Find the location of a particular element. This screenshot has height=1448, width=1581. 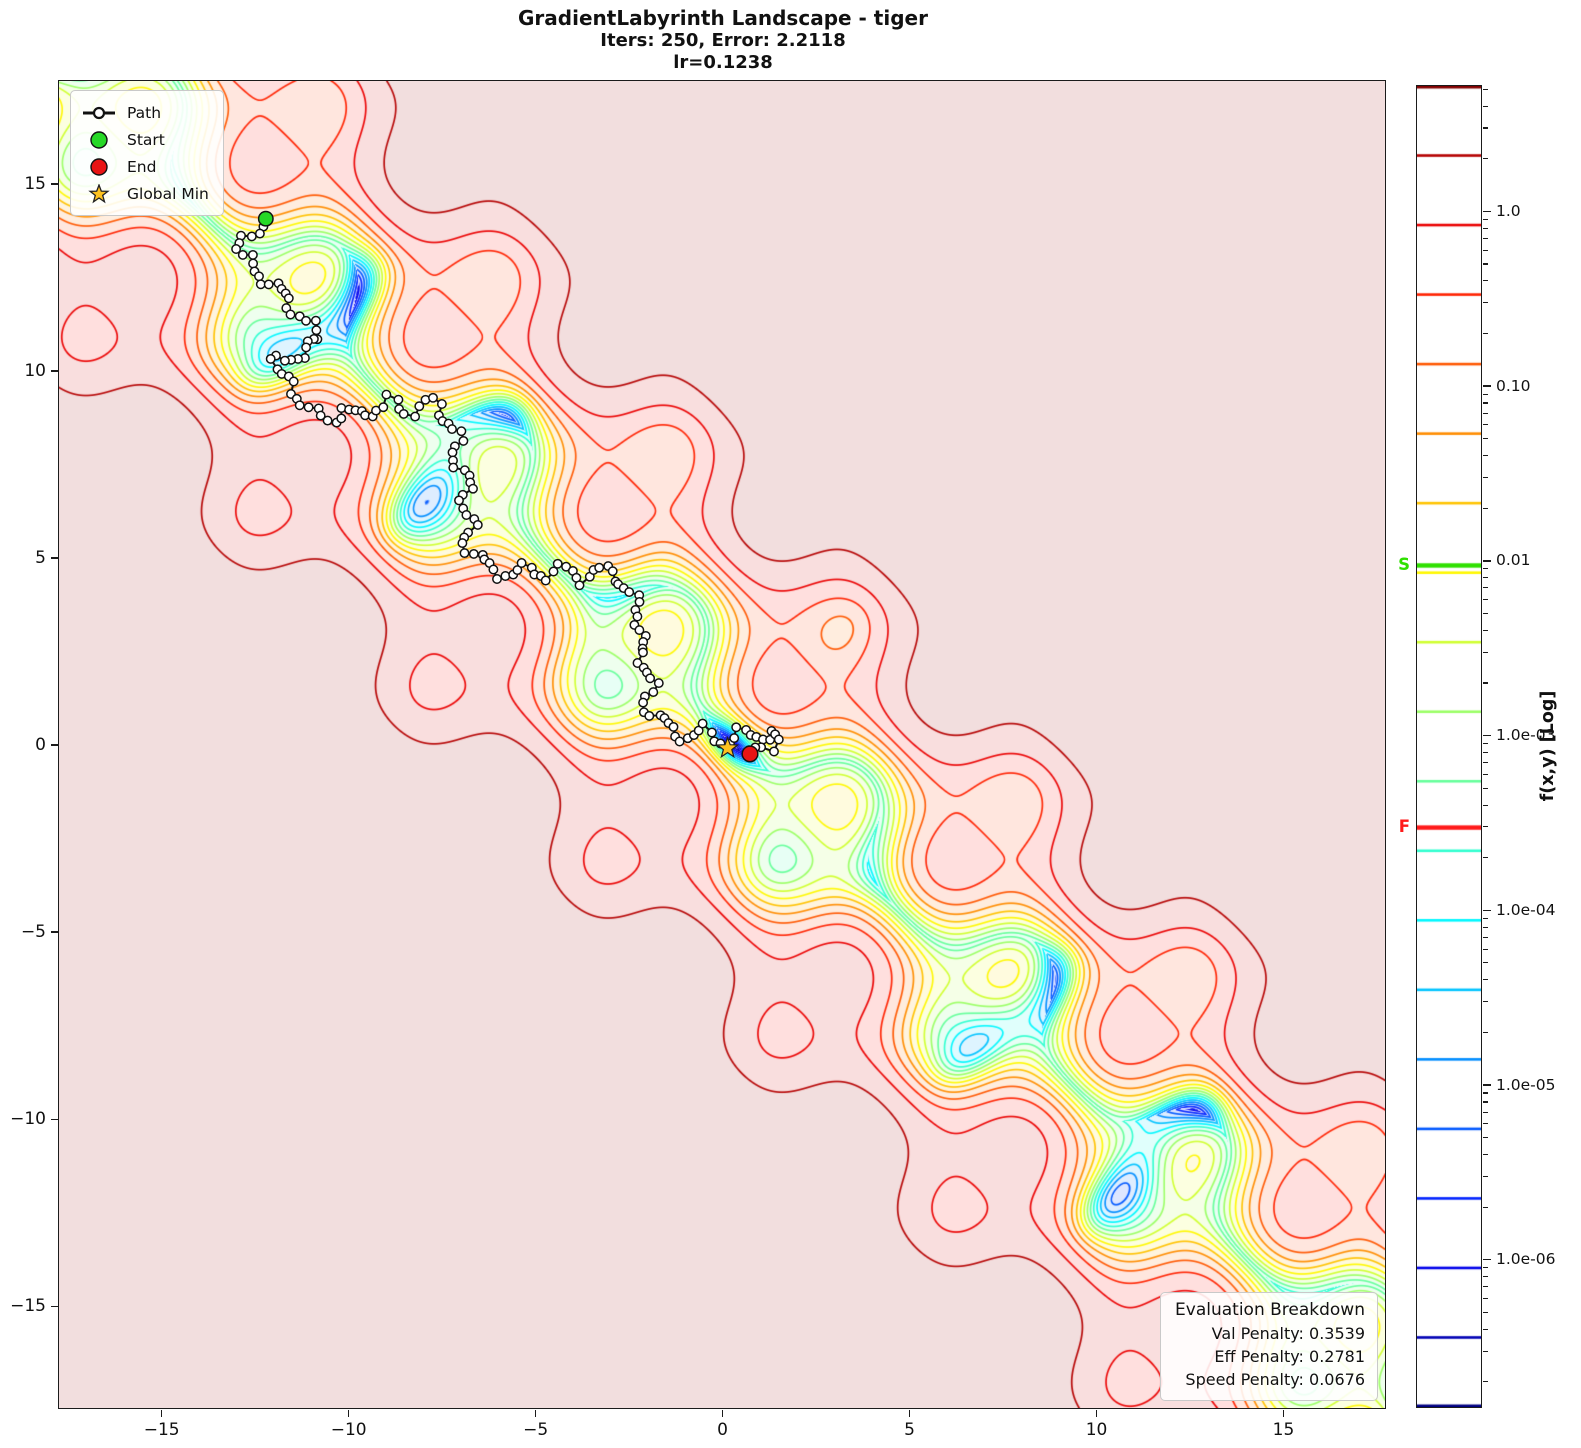

x-tick-label: 10 is located at coordinates (1096, 1430).